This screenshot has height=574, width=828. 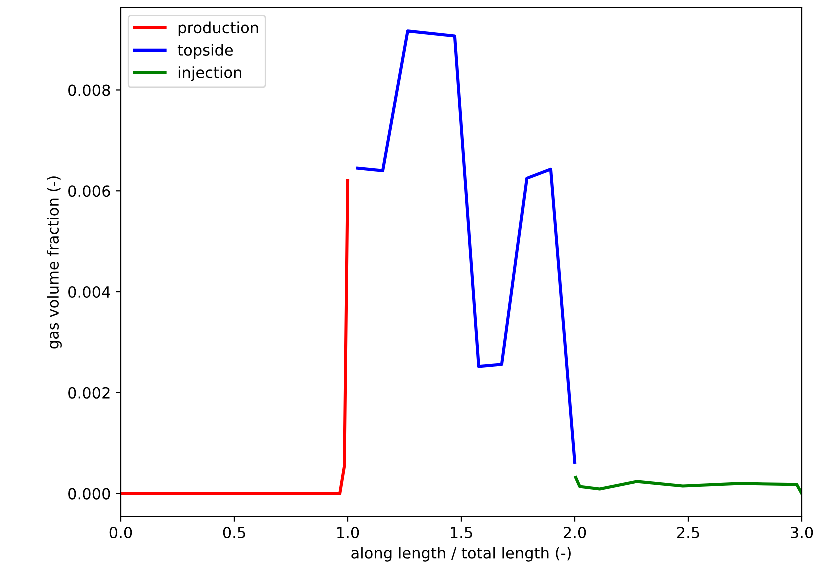 What do you see at coordinates (349, 532) in the screenshot?
I see `x-tick-label: 1.0` at bounding box center [349, 532].